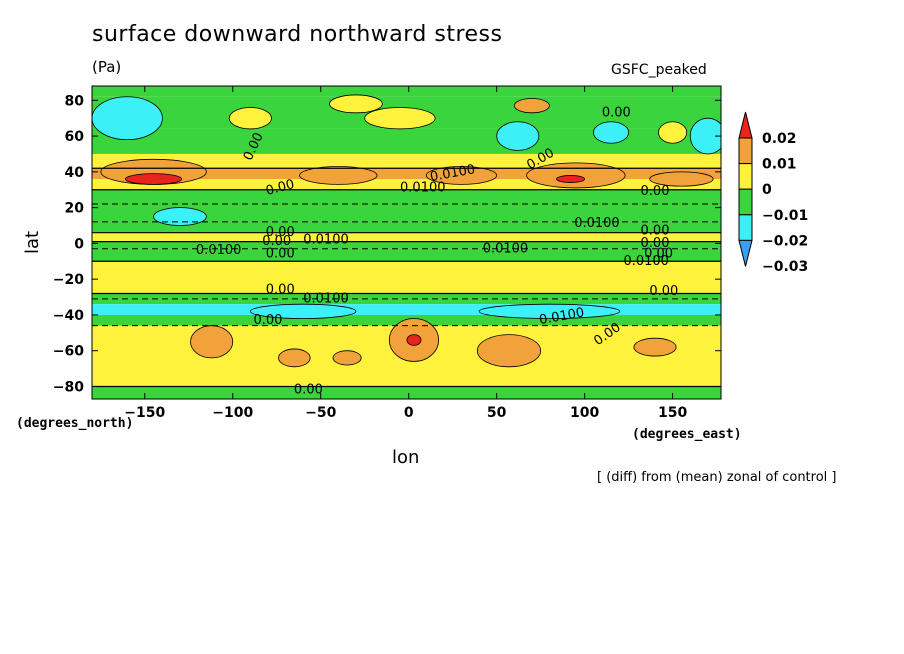 The width and height of the screenshot is (904, 654). Describe the element at coordinates (785, 267) in the screenshot. I see `colorbar-label: −0.03` at that location.